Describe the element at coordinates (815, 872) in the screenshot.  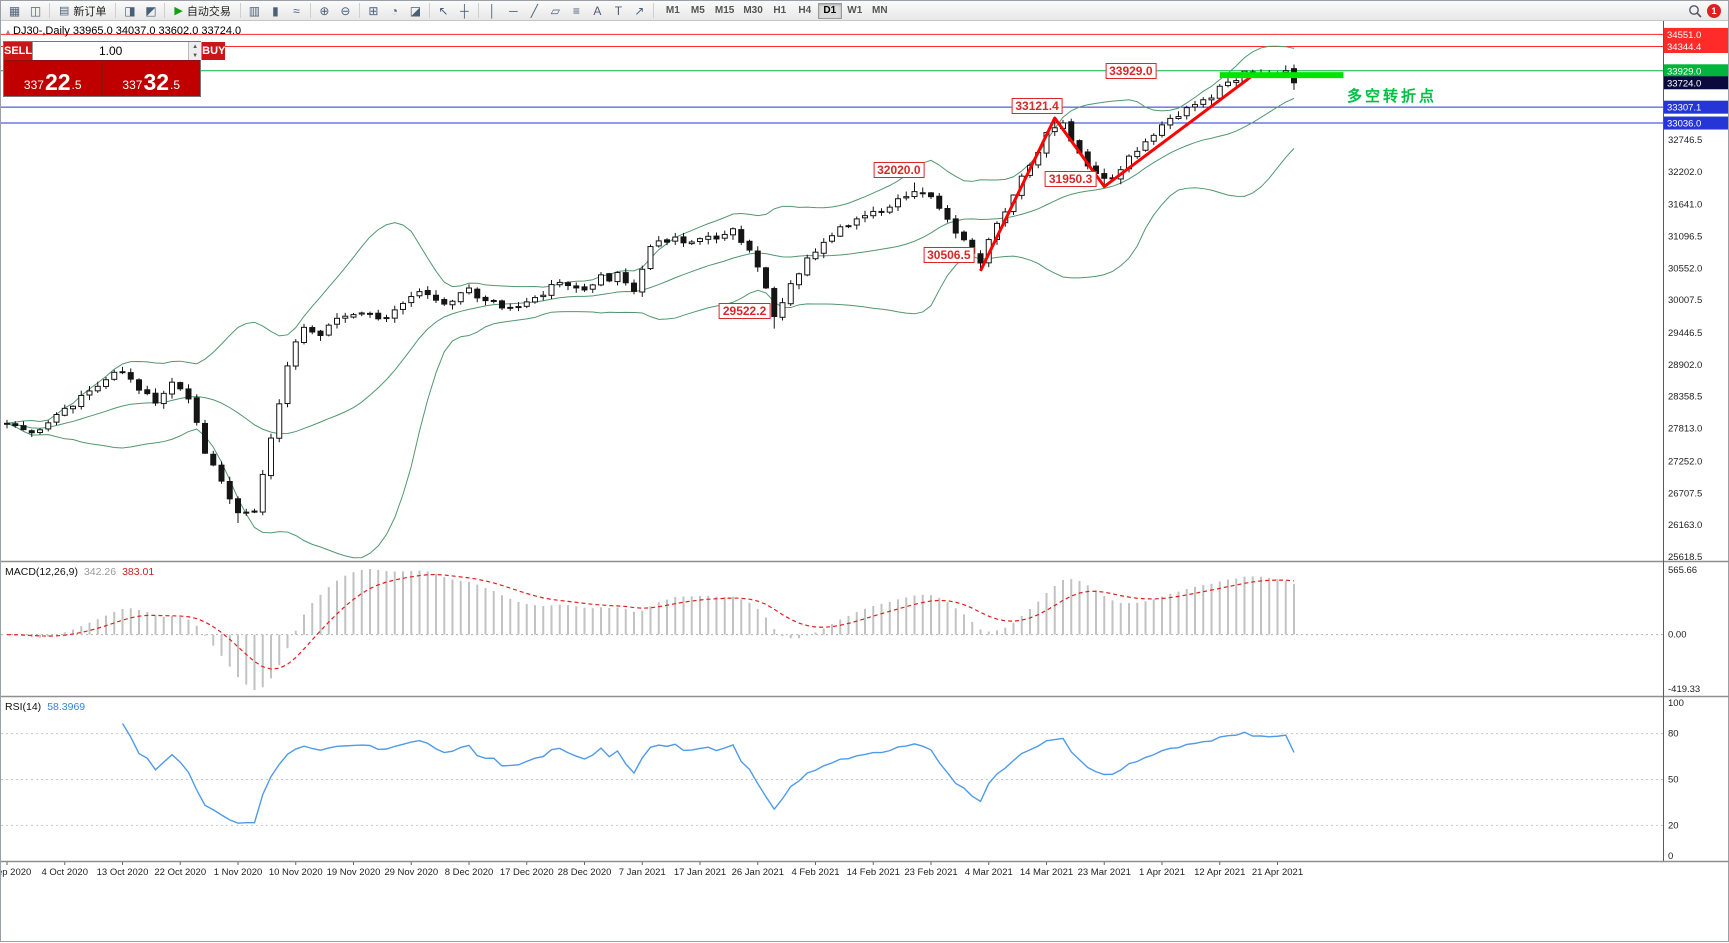
I see `svg-text: 4 Feb 2021` at that location.